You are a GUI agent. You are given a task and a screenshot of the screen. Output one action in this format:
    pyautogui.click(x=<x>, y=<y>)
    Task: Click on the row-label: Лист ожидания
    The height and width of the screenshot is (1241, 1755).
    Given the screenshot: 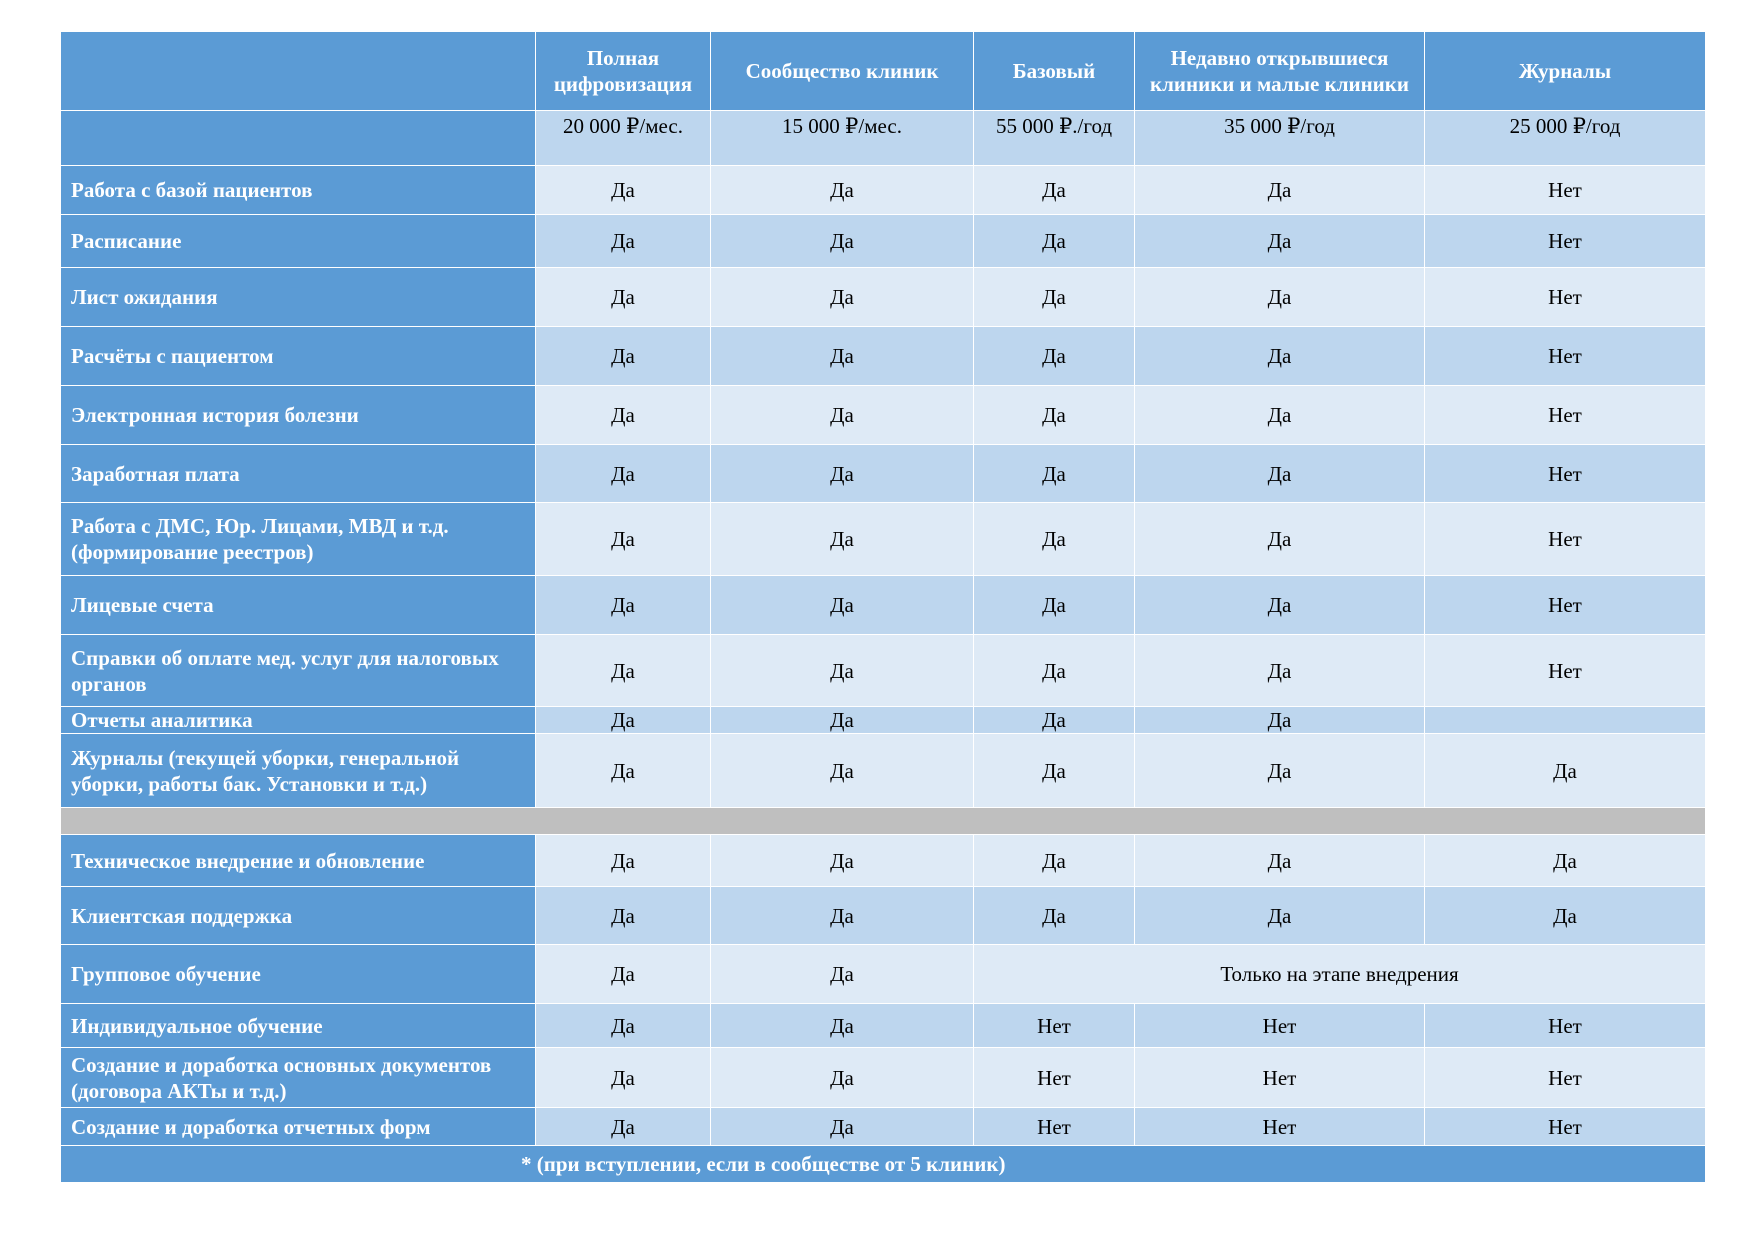 What is the action you would take?
    pyautogui.click(x=298, y=297)
    